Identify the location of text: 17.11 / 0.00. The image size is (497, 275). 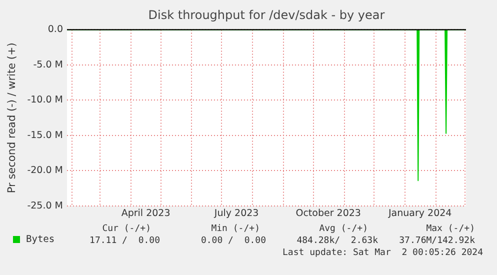
(125, 241).